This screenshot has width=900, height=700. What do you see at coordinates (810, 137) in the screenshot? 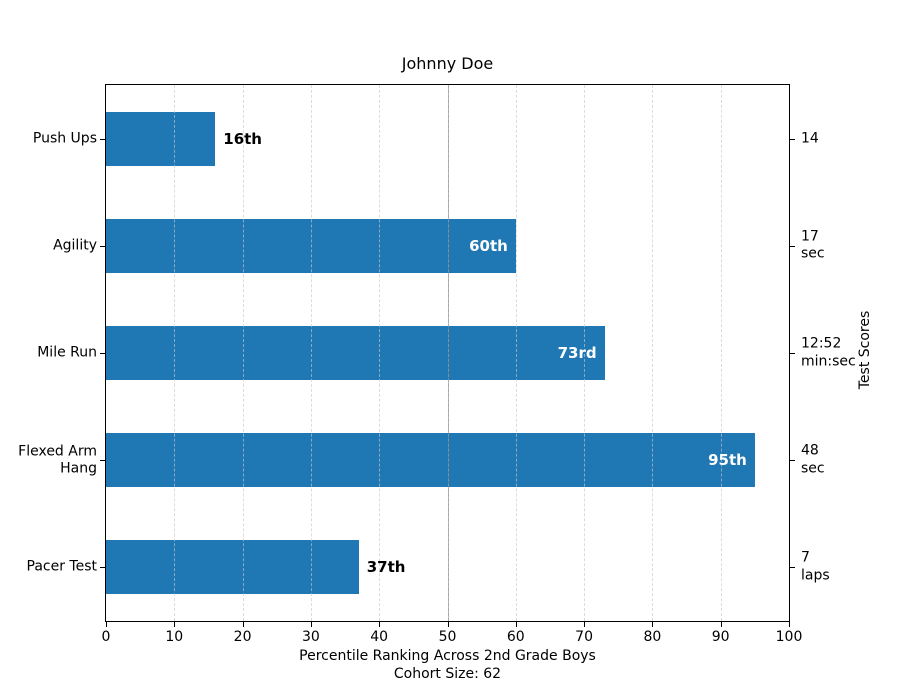
I see `score-label-push-ups: 14` at bounding box center [810, 137].